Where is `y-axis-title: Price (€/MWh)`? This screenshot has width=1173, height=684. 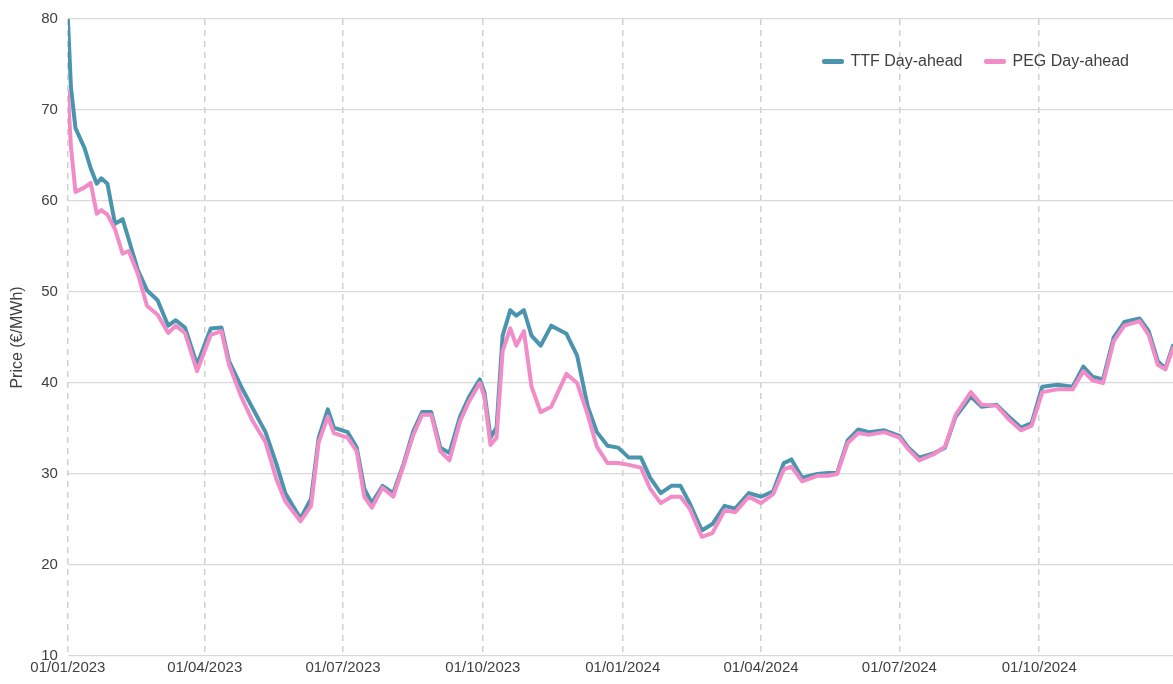 y-axis-title: Price (€/MWh) is located at coordinates (17, 337).